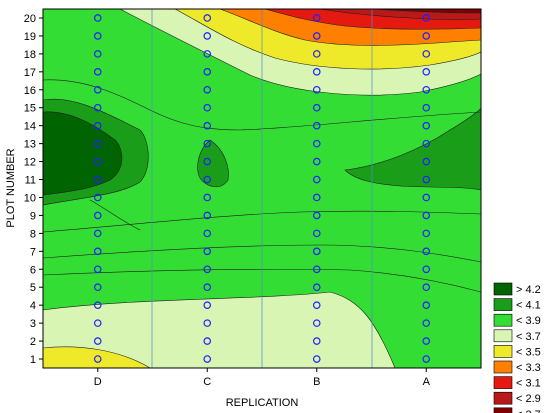 Image resolution: width=550 pixels, height=413 pixels. I want to click on x-axis-title: REPLICATION, so click(262, 403).